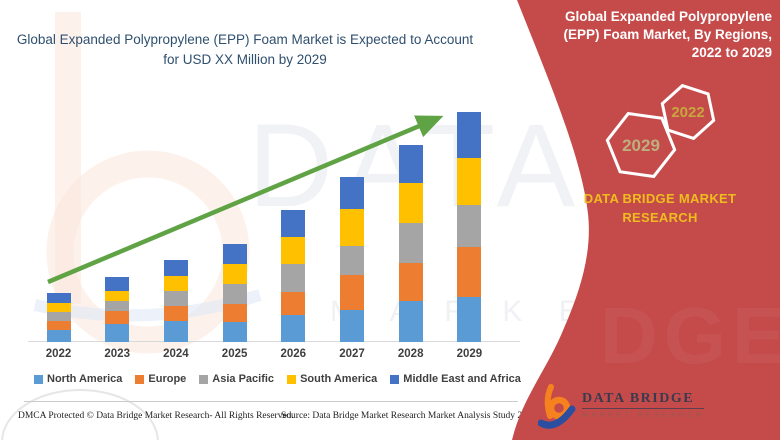 Image resolution: width=780 pixels, height=445 pixels. I want to click on stacked-bar-2025, so click(234, 293).